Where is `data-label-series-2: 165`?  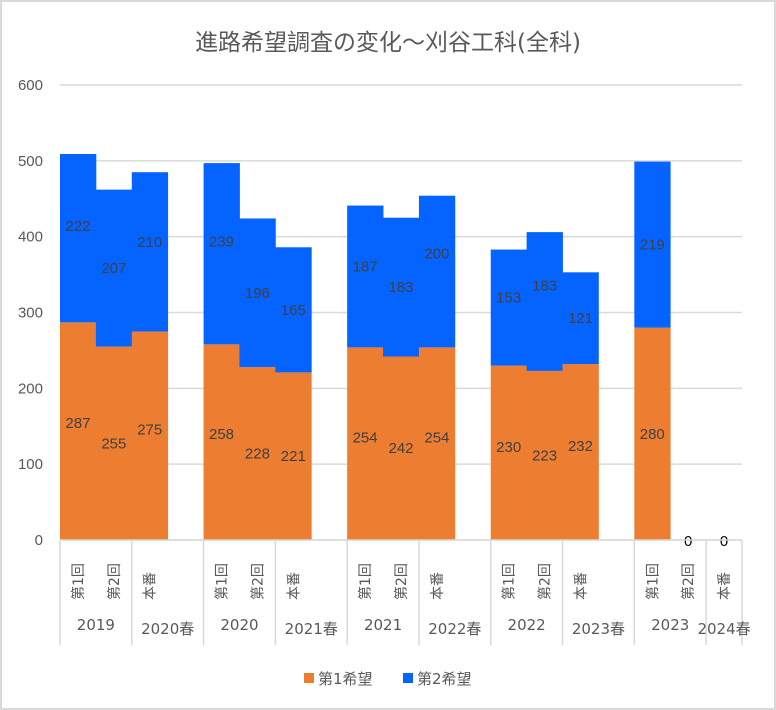 data-label-series-2: 165 is located at coordinates (293, 310).